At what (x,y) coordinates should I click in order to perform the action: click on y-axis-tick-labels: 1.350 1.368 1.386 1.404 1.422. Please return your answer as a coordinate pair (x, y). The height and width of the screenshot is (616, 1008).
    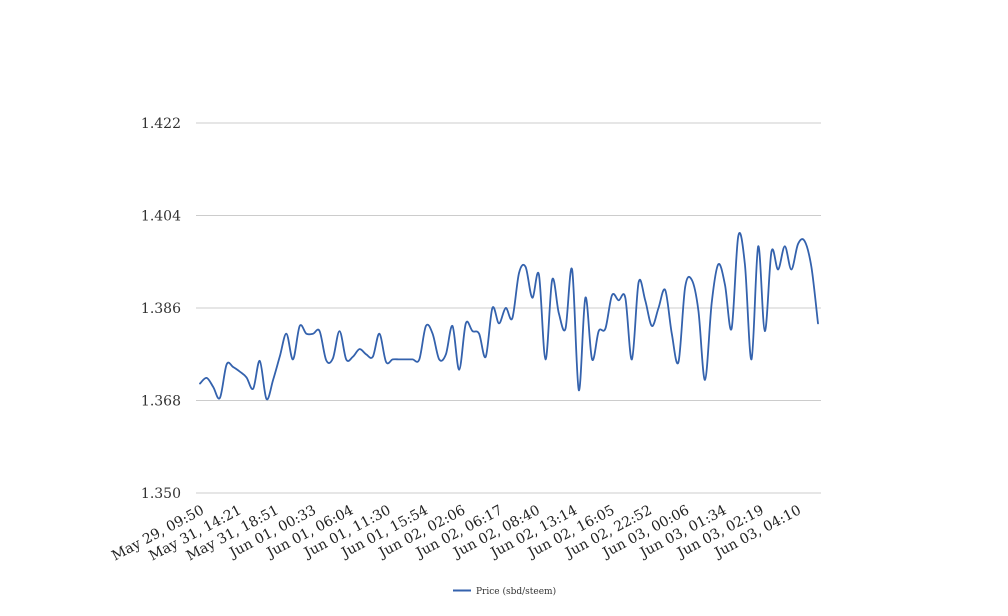
    Looking at the image, I should click on (161, 309).